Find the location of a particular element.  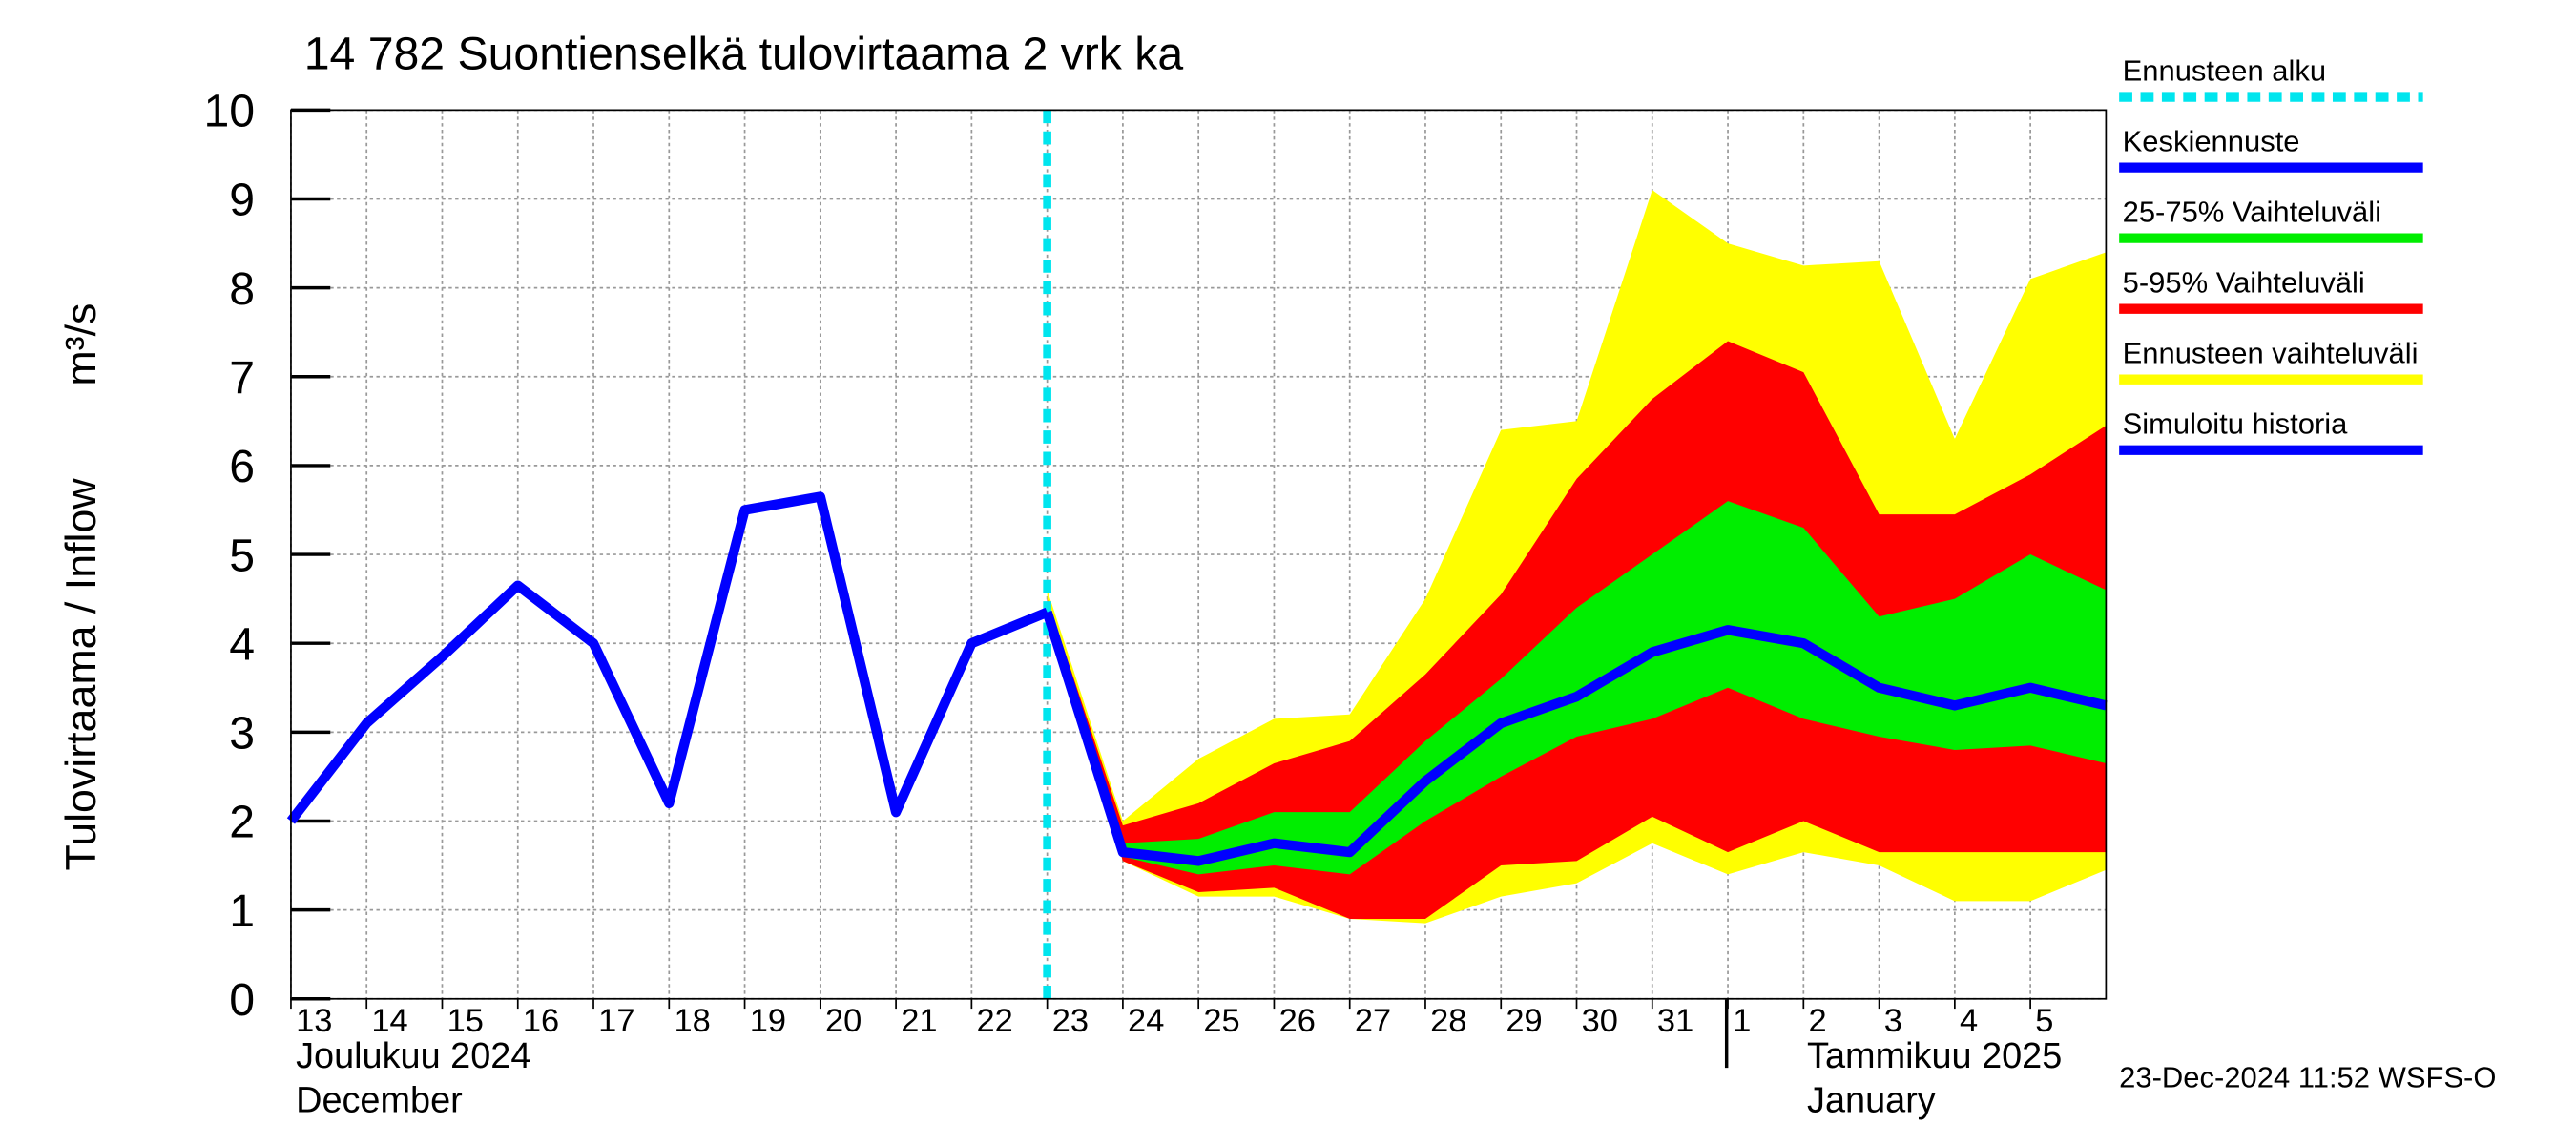

y-tick-label: 0 is located at coordinates (242, 1000).